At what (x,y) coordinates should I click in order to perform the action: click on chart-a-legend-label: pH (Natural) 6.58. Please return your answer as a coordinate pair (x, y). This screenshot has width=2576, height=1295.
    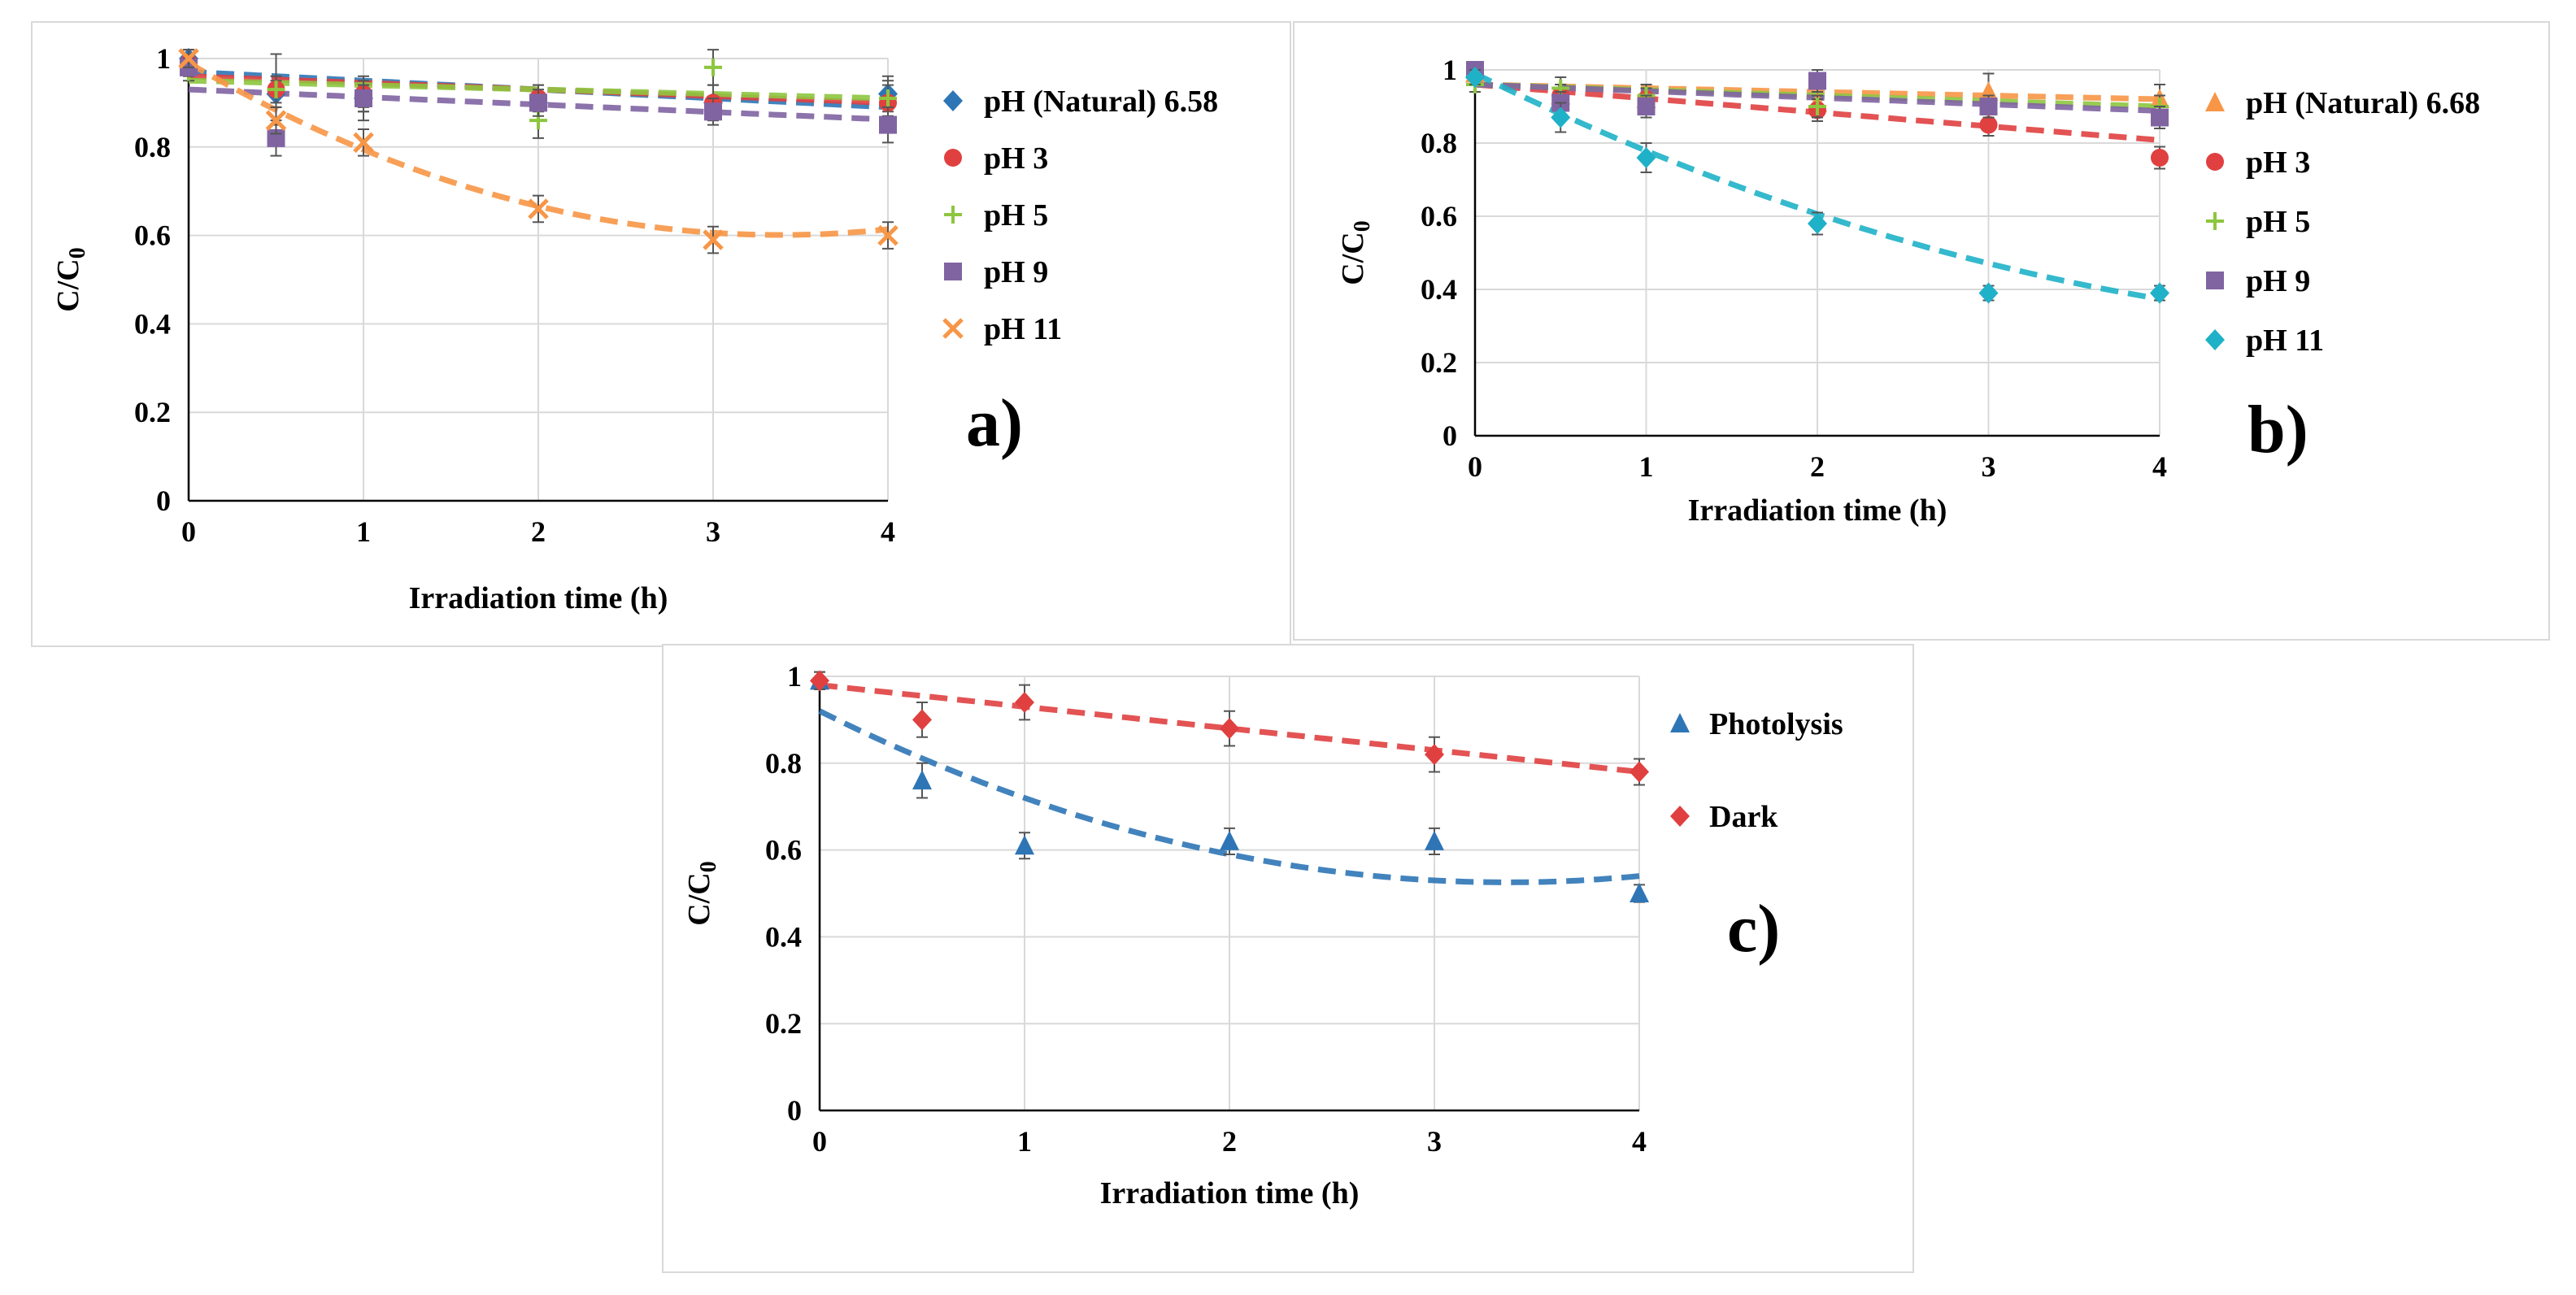
    Looking at the image, I should click on (1101, 102).